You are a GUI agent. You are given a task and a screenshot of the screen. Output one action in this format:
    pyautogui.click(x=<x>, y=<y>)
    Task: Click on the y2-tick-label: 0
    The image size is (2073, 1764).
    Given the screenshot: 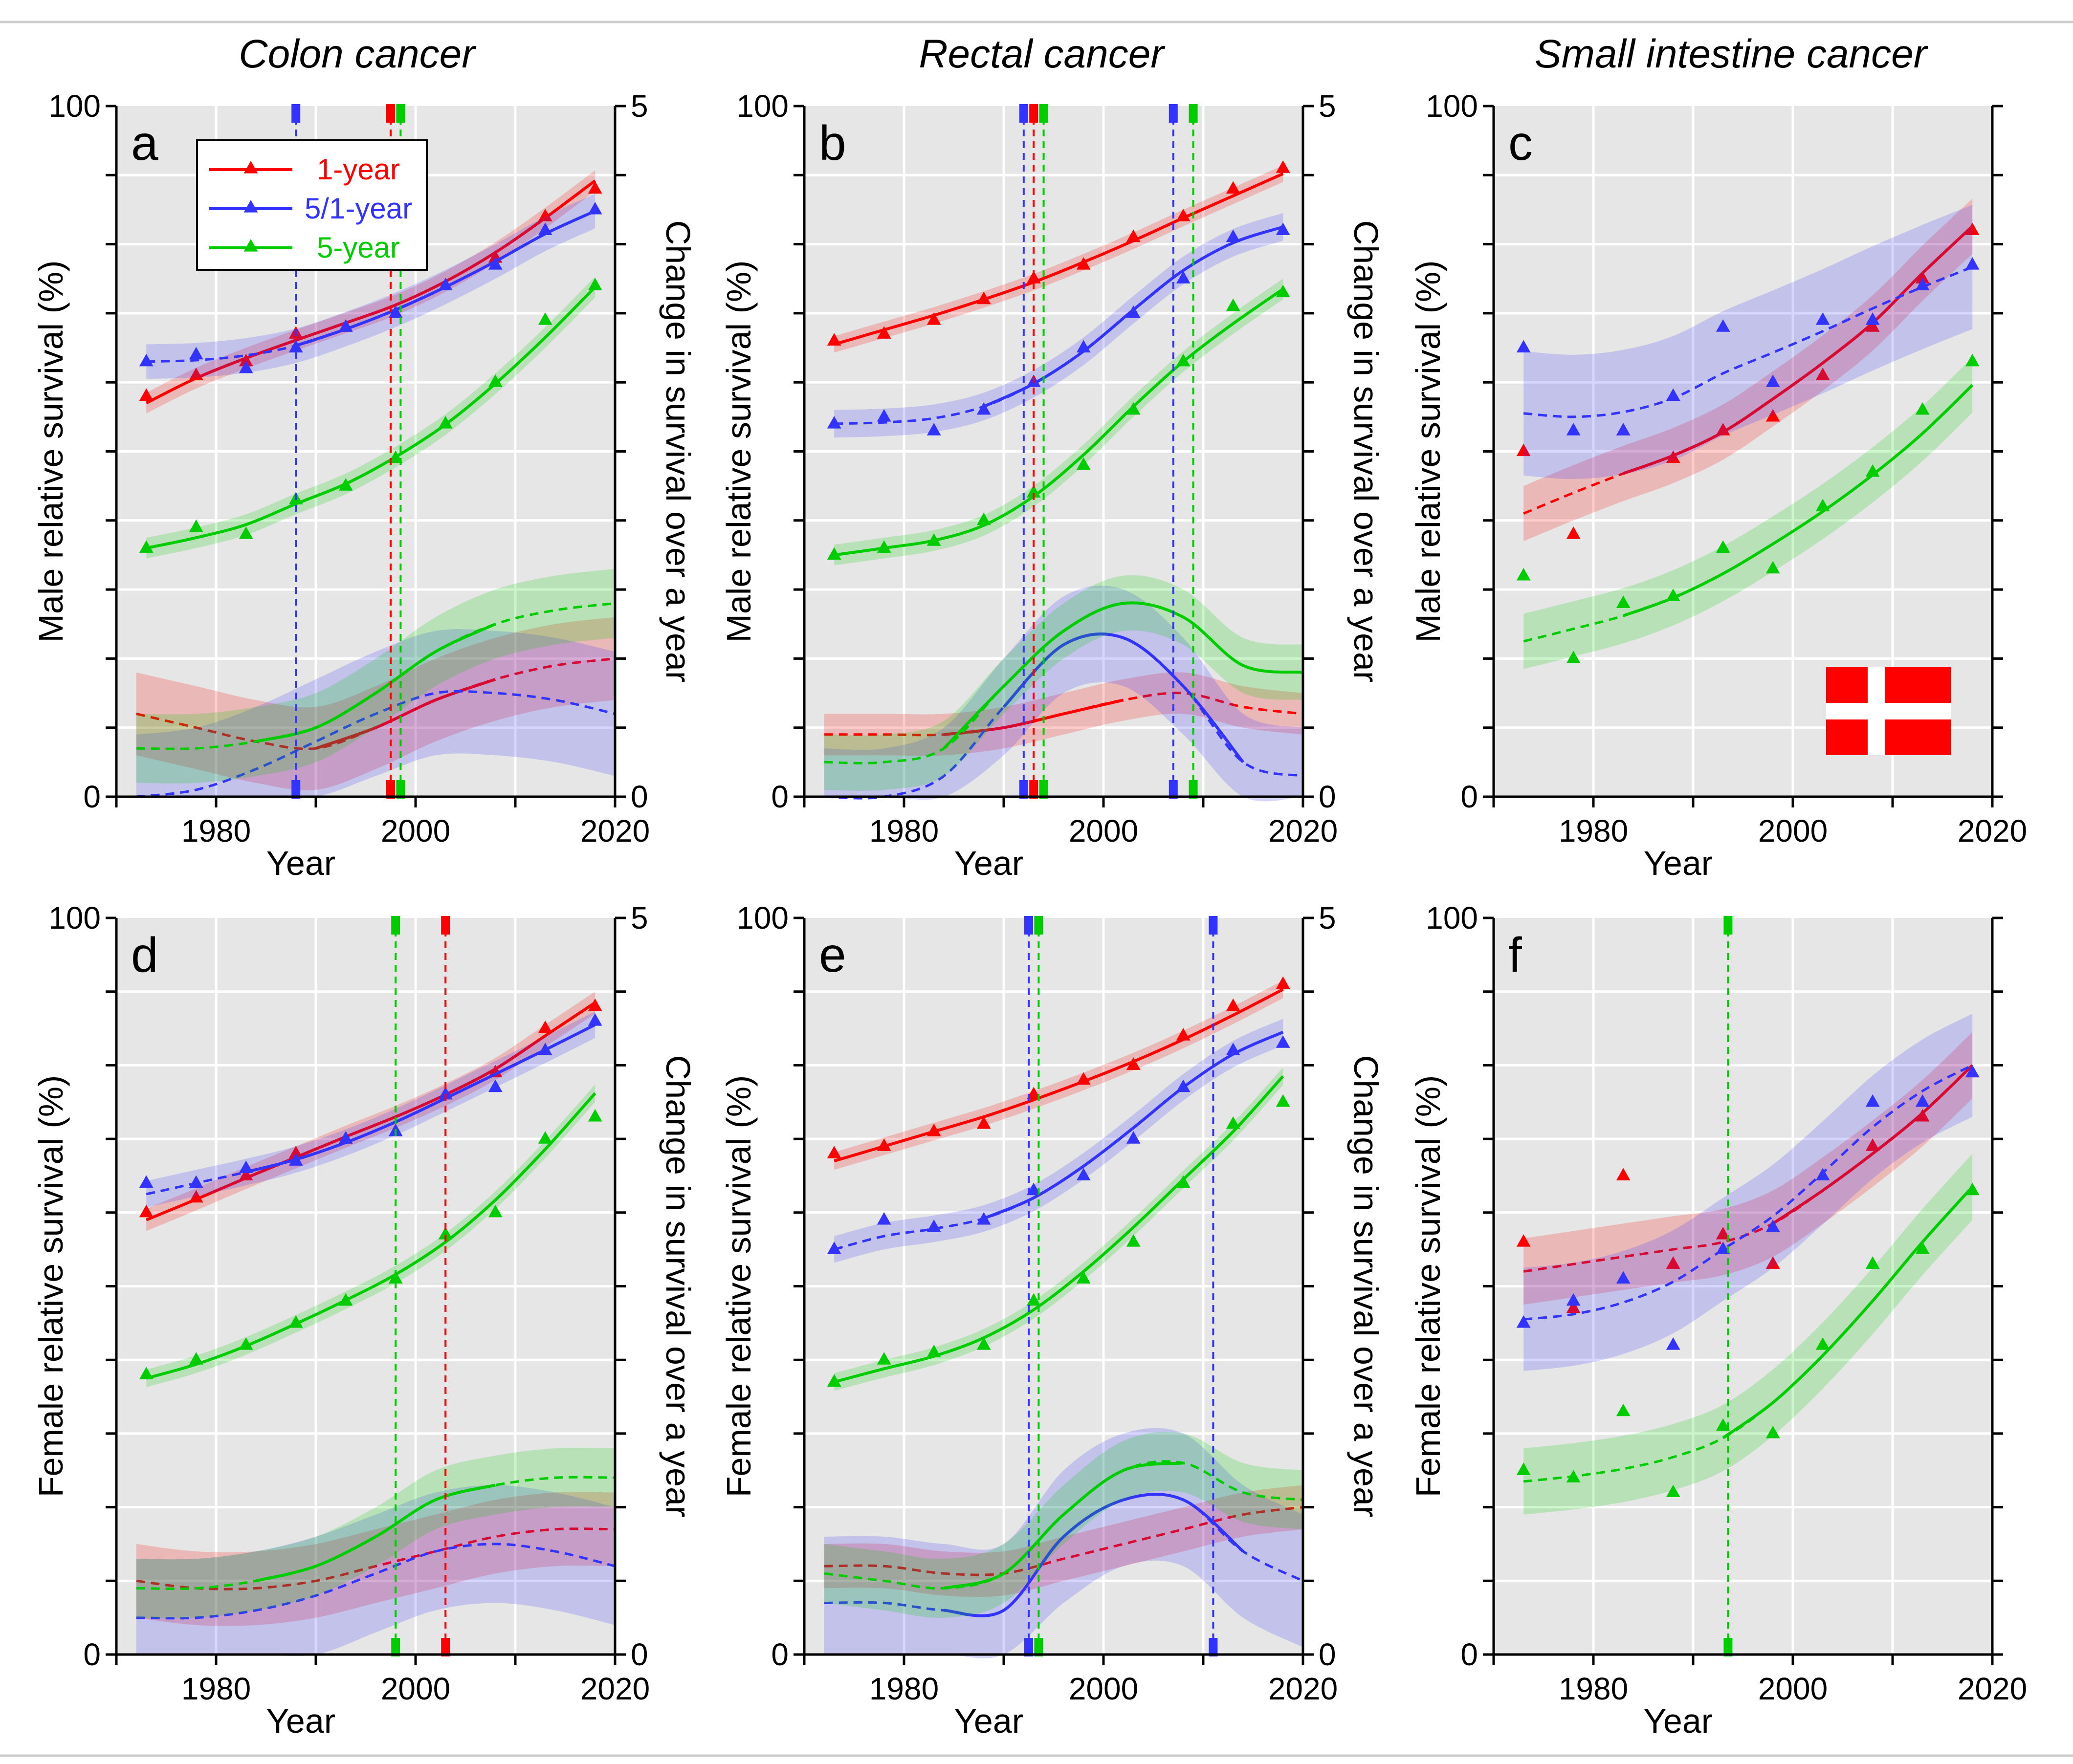 What is the action you would take?
    pyautogui.click(x=640, y=796)
    